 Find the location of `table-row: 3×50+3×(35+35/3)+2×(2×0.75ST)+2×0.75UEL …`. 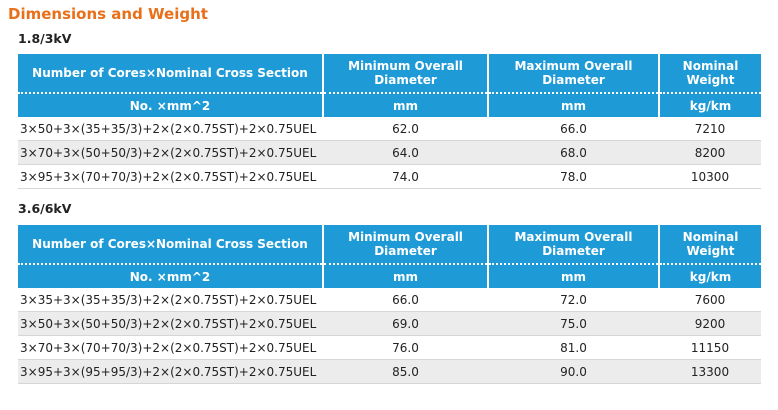

table-row: 3×50+3×(35+35/3)+2×(2×0.75ST)+2×0.75UEL … is located at coordinates (389, 129).